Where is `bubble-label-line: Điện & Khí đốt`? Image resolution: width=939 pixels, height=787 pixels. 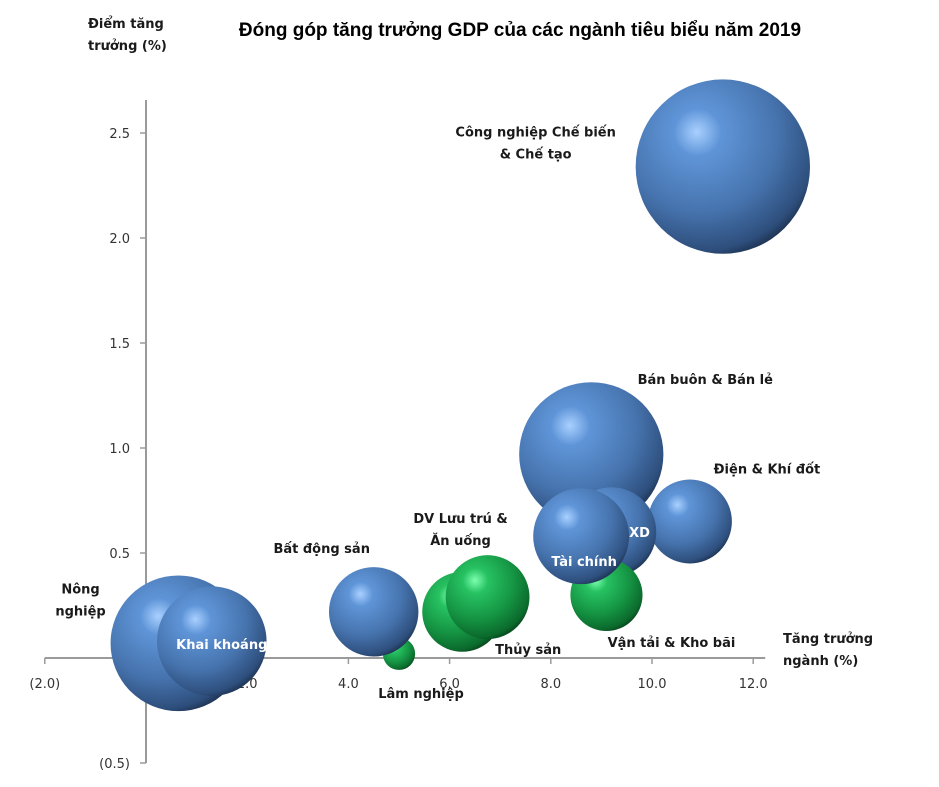 bubble-label-line: Điện & Khí đốt is located at coordinates (767, 470).